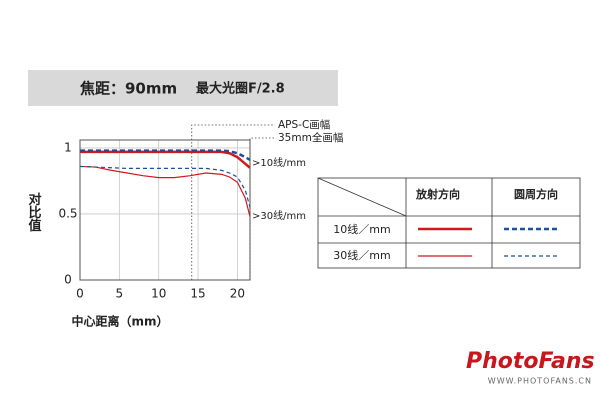  I want to click on x-tick-label: 15, so click(197, 294).